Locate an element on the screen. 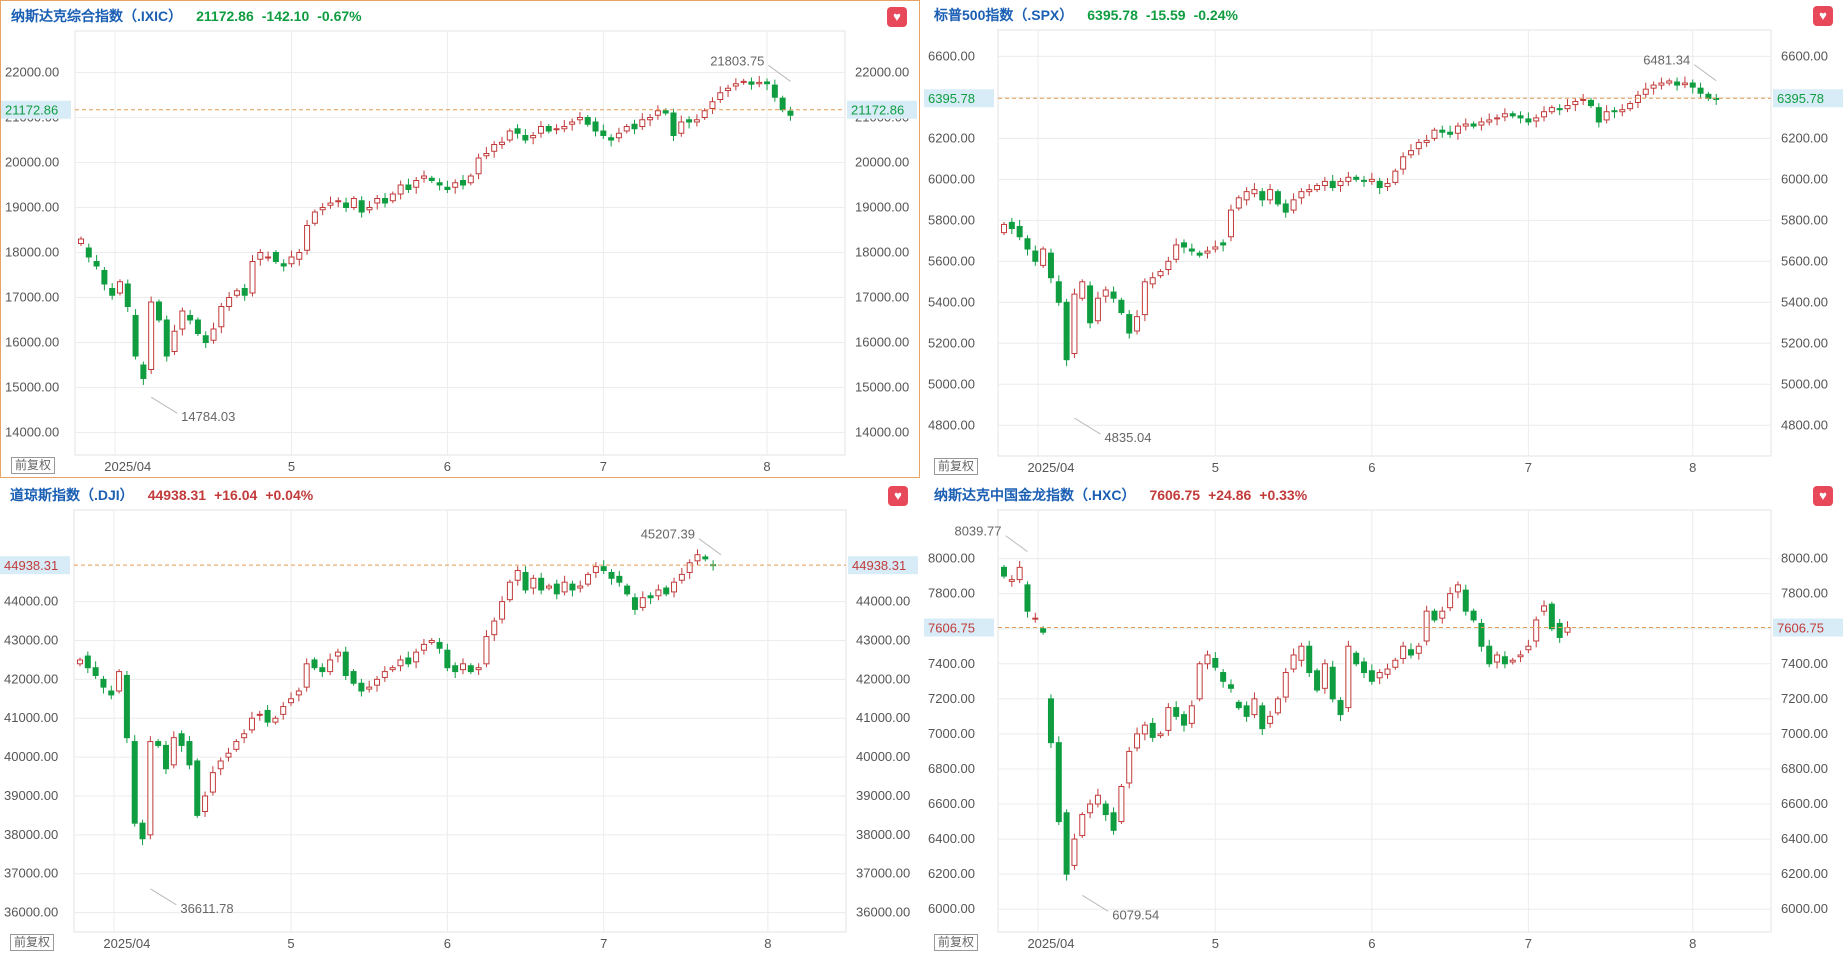 The image size is (1845, 954). y-tick-label-right: 6600.00 is located at coordinates (1804, 55).